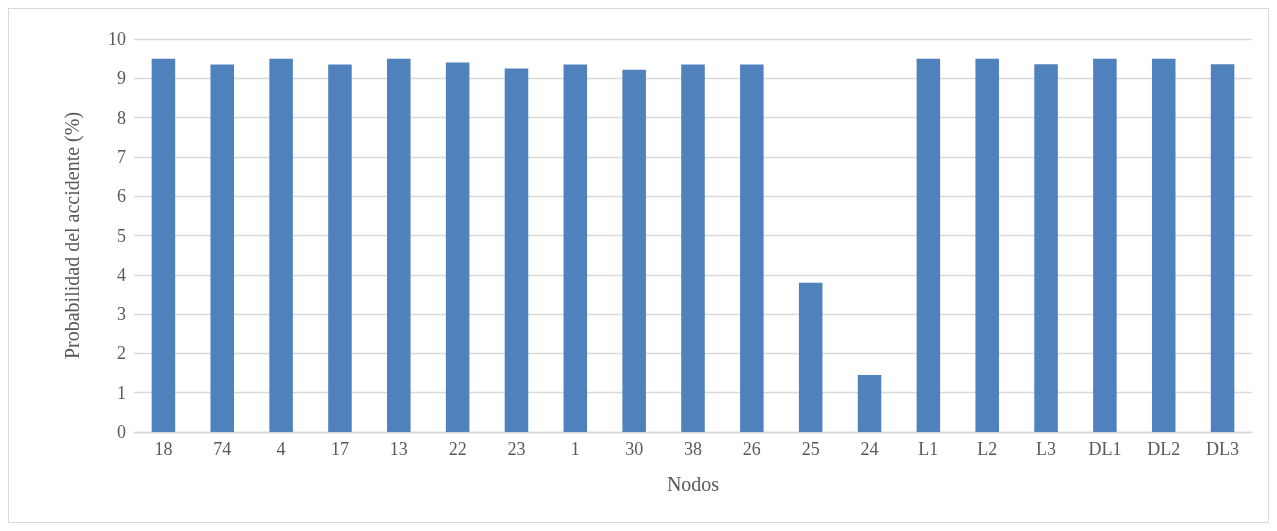 Image resolution: width=1277 pixels, height=531 pixels. Describe the element at coordinates (121, 353) in the screenshot. I see `y-tick-label: 2` at that location.